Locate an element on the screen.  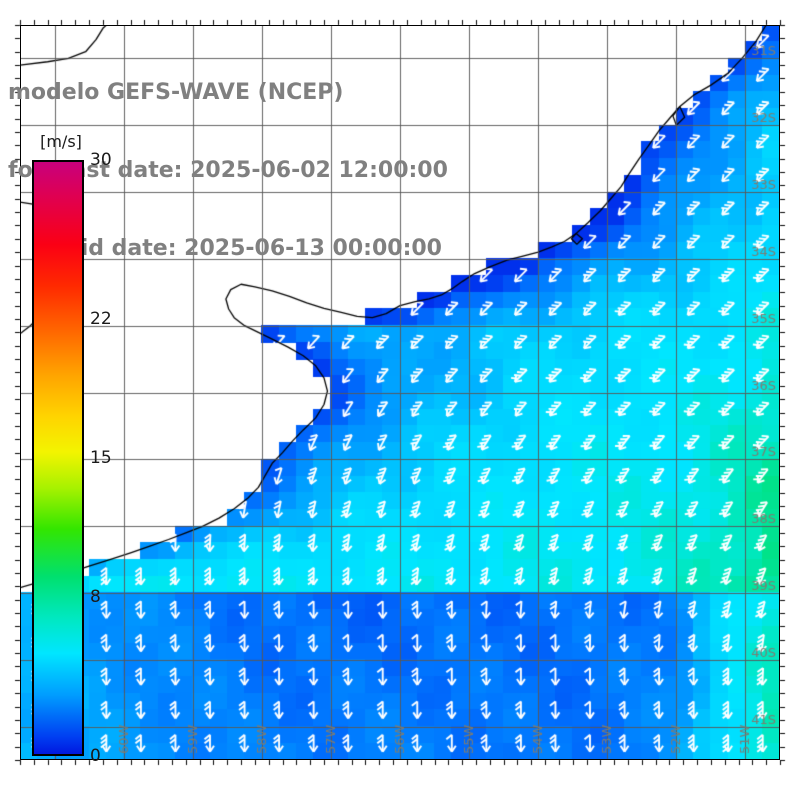
colorbar-tick-22: 22 is located at coordinates (101, 318).